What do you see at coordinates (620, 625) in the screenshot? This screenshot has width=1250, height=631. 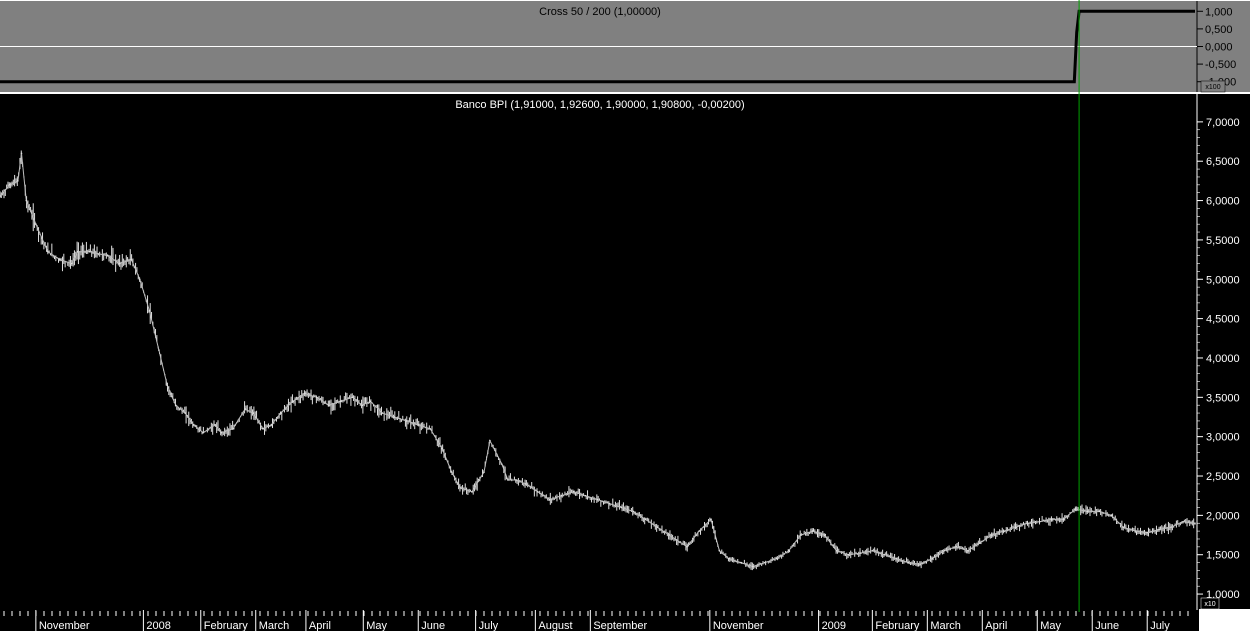 I see `x-tick-label: September` at bounding box center [620, 625].